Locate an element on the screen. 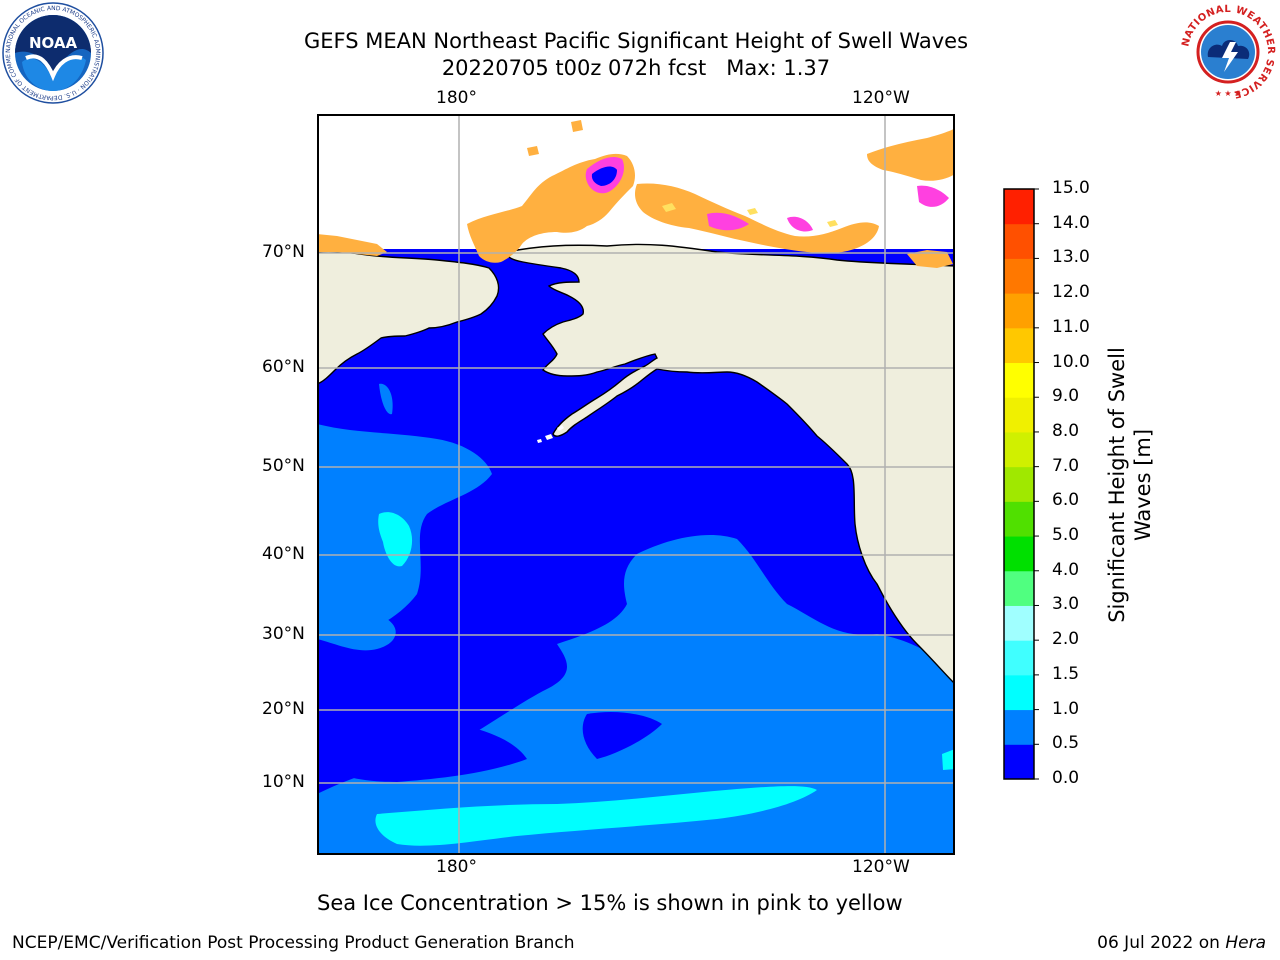 The height and width of the screenshot is (960, 1280). colorbar-tick-label: 8.0 is located at coordinates (1066, 430).